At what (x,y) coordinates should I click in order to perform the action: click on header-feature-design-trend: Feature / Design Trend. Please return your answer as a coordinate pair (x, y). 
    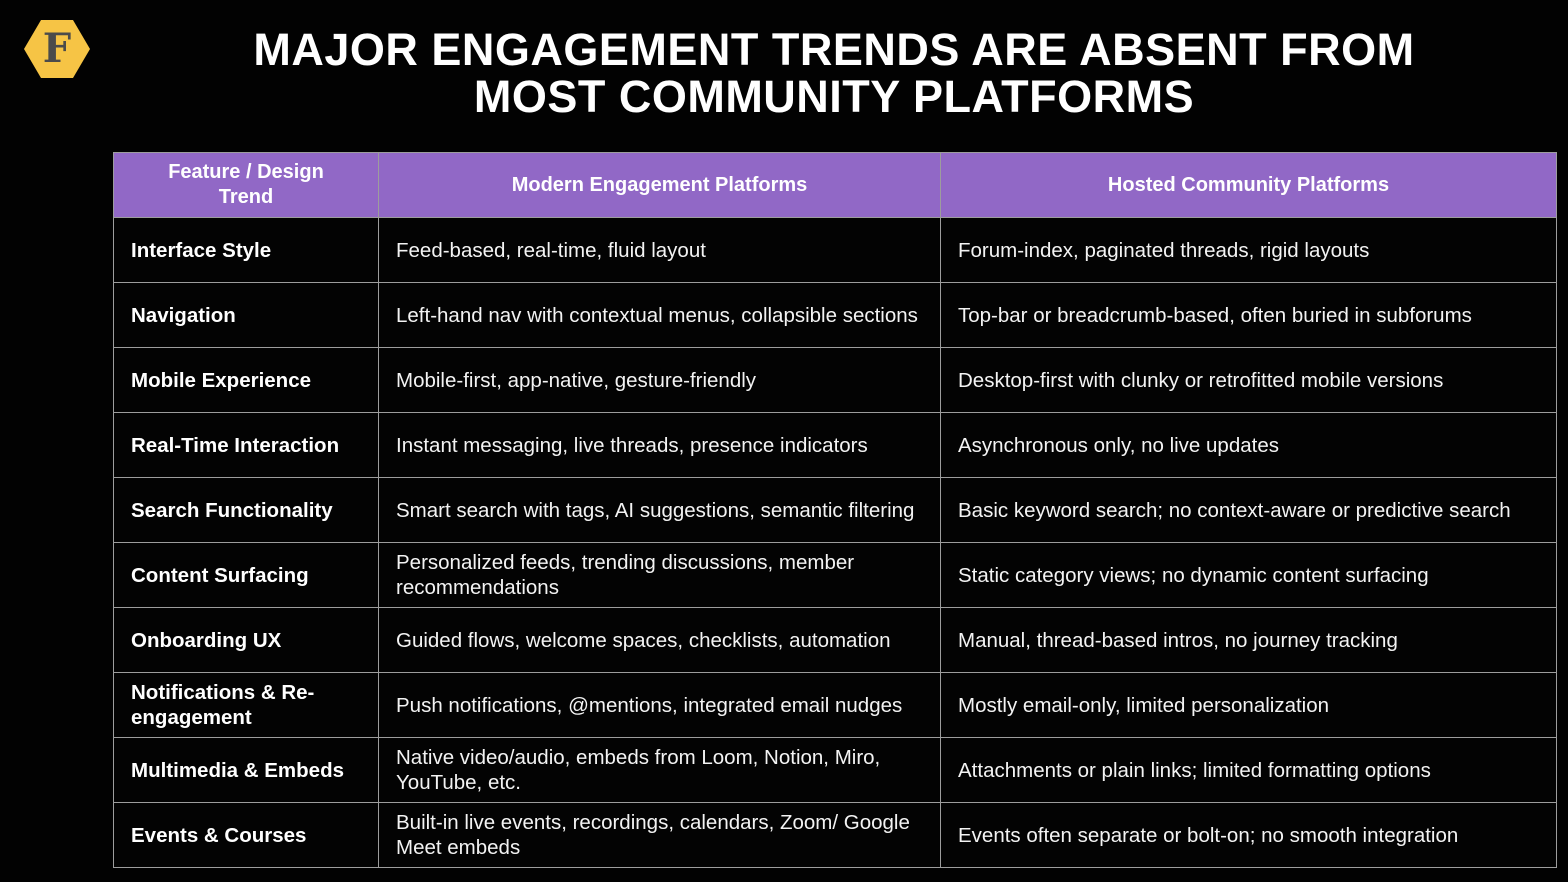
    Looking at the image, I should click on (246, 185).